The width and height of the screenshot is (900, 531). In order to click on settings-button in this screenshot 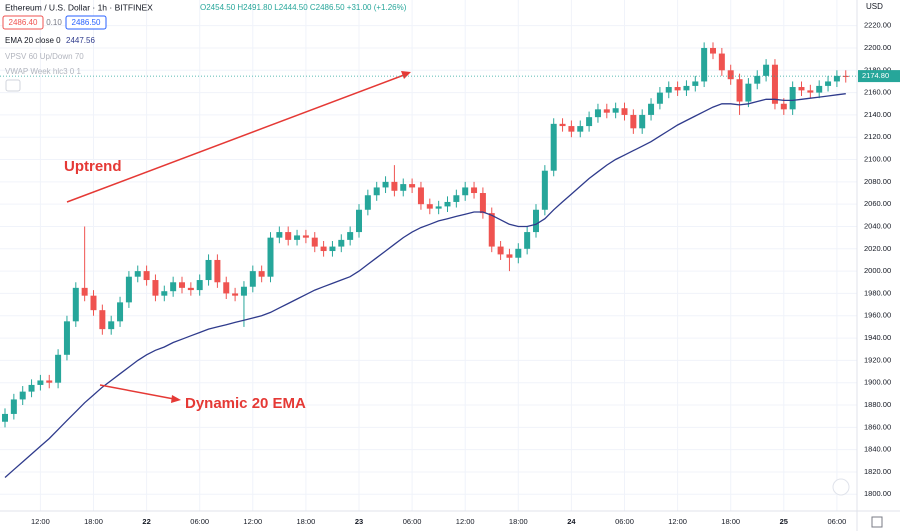, I will do `click(841, 487)`.